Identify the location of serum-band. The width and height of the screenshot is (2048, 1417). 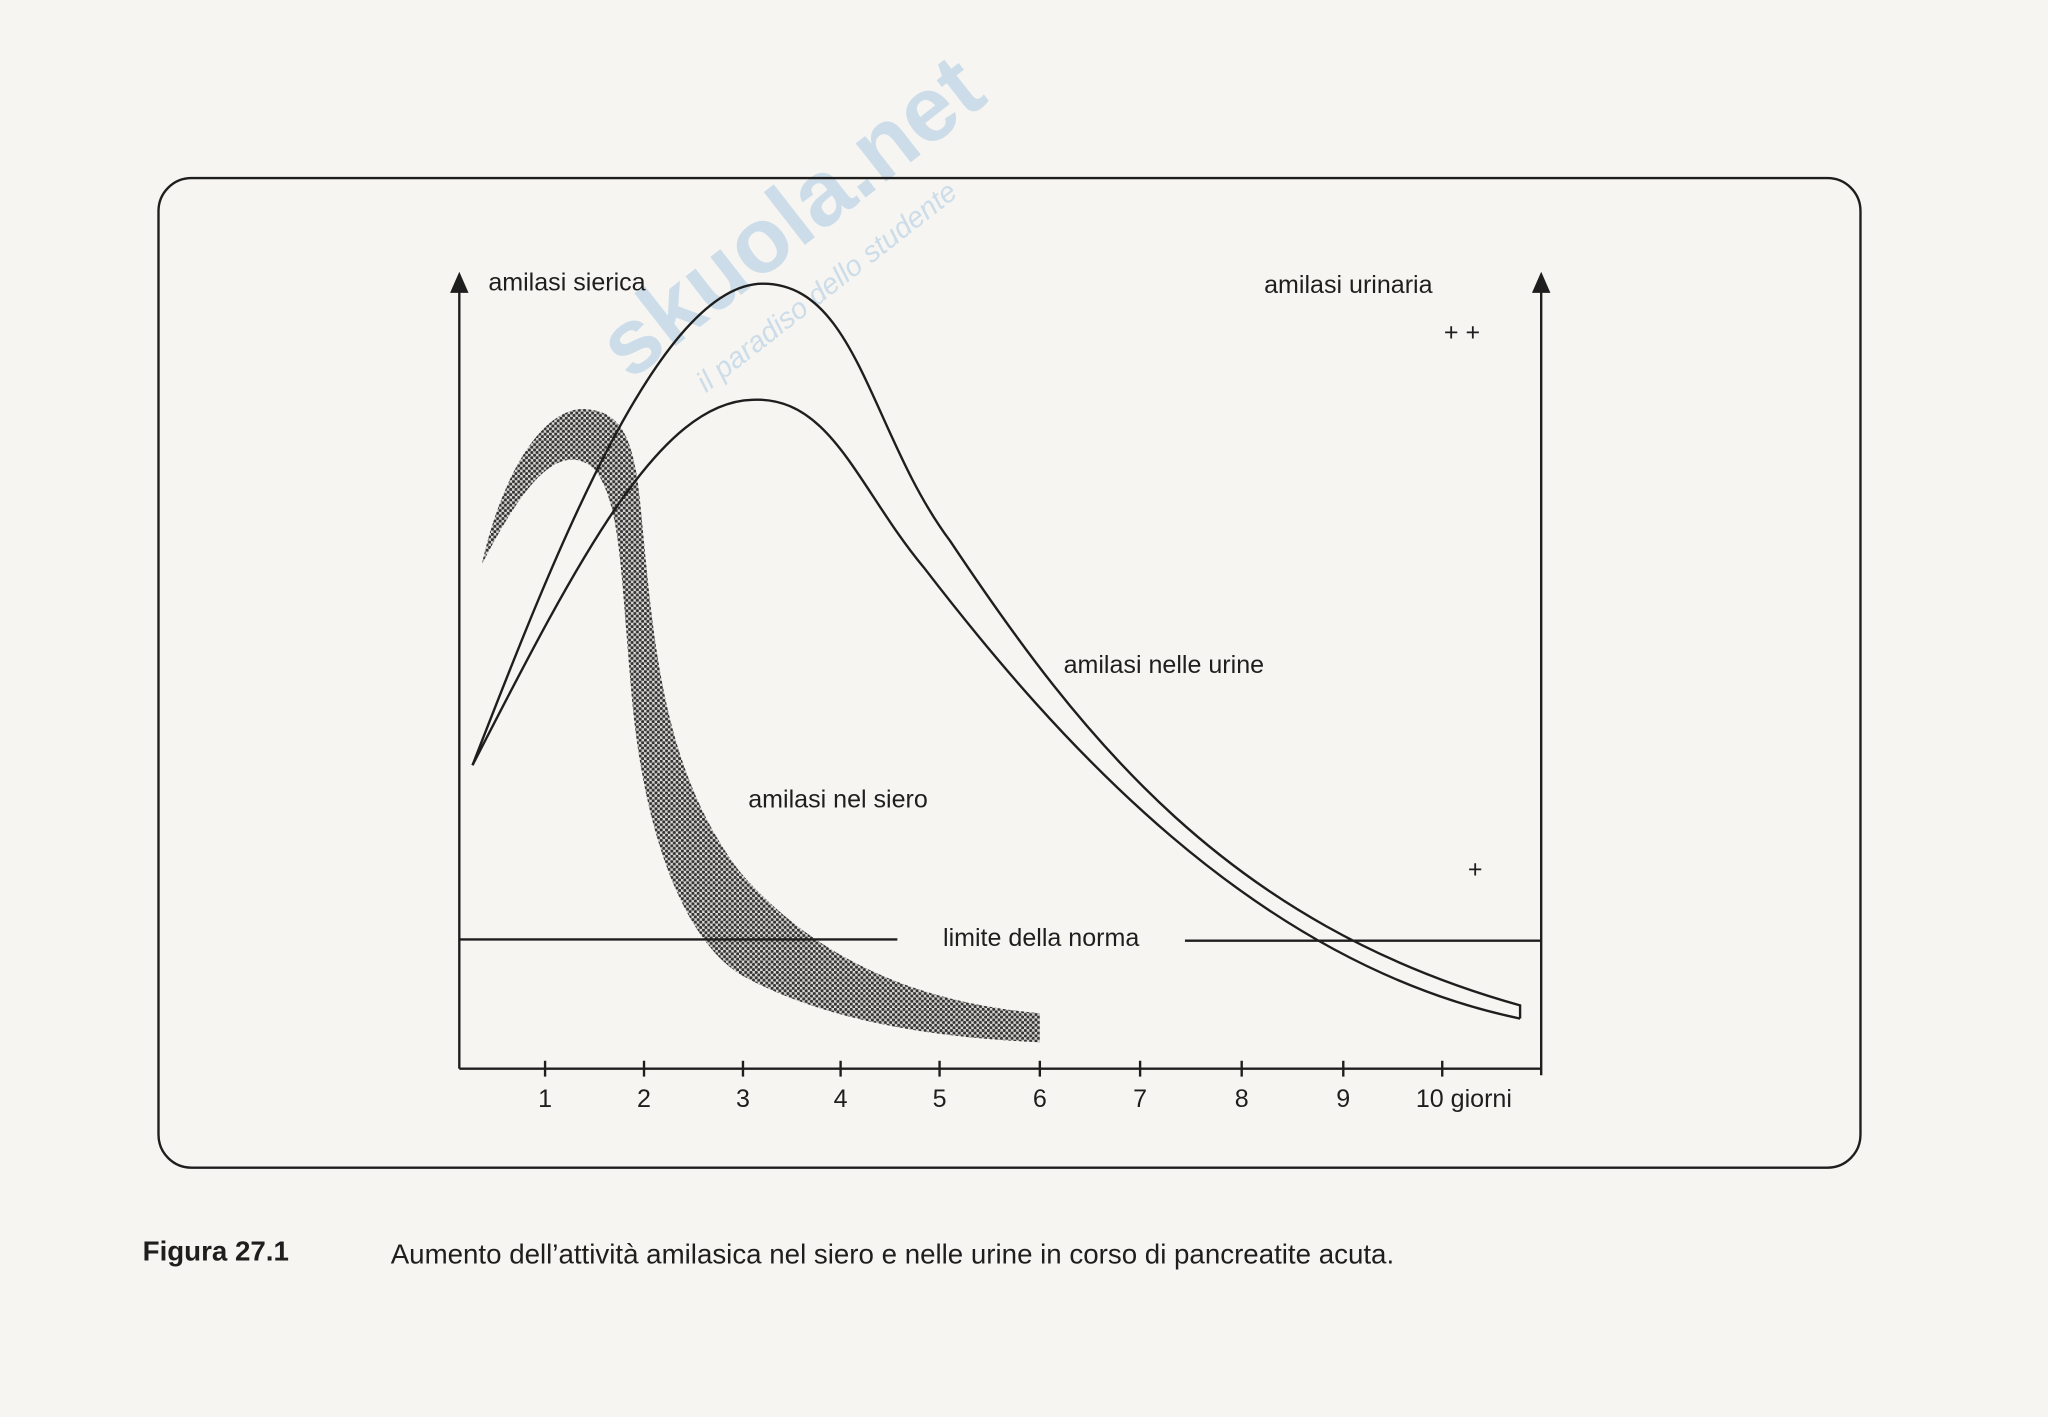
(760, 726).